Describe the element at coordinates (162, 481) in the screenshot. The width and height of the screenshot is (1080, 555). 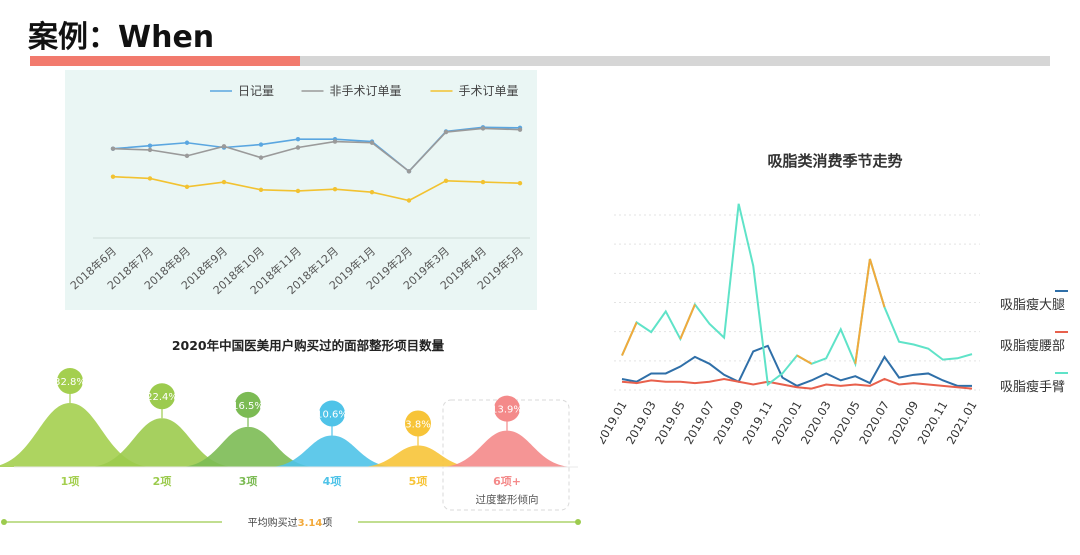
I see `category-label-1: 2项` at that location.